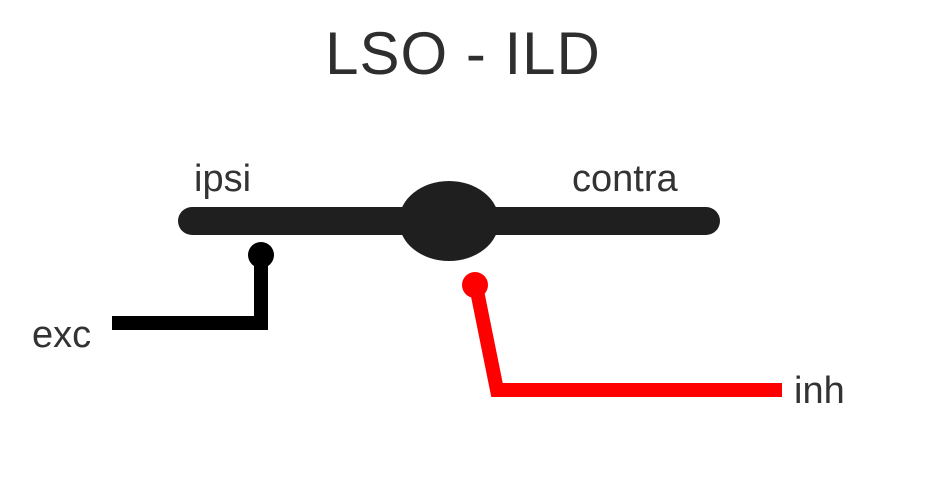  I want to click on ipsi-label: ipsi, so click(223, 179).